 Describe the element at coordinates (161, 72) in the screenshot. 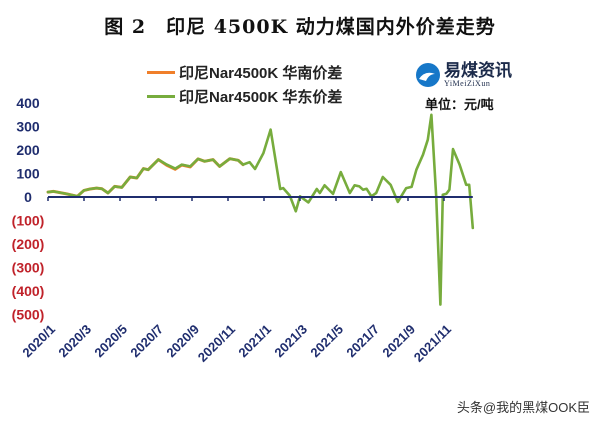

I see `legend-swatch-south` at that location.